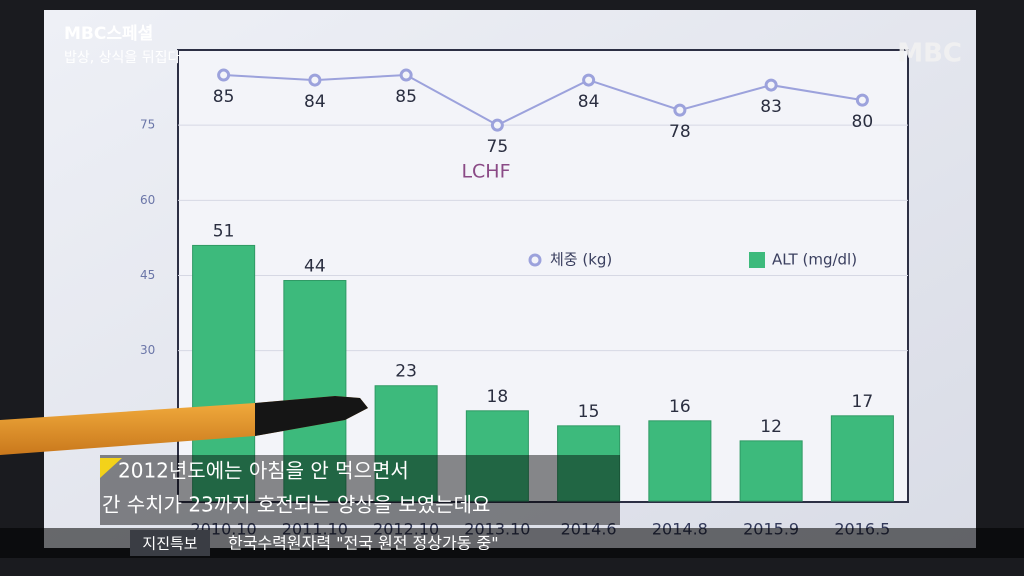 The height and width of the screenshot is (576, 1024). What do you see at coordinates (296, 505) in the screenshot?
I see `subtitle-line: 간 수치가 23까지 호전되는 양상을 보였는데요` at bounding box center [296, 505].